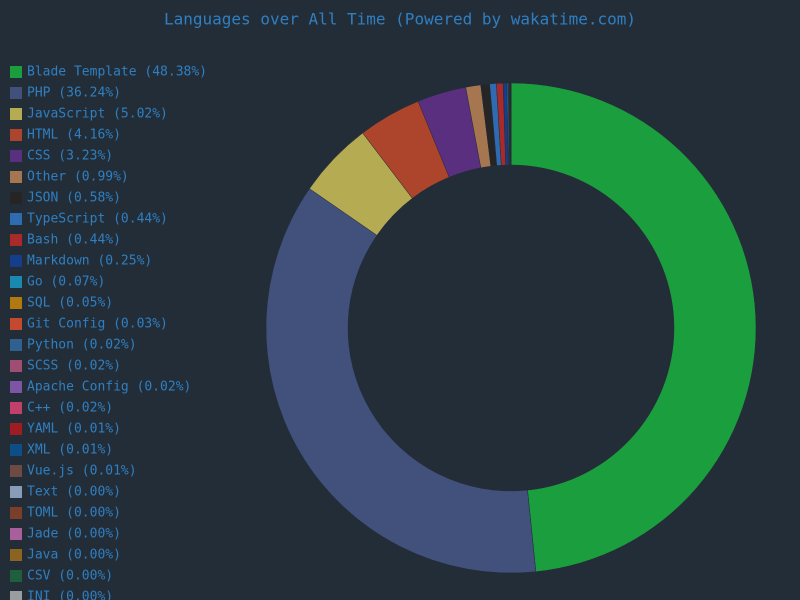 The height and width of the screenshot is (600, 800). Describe the element at coordinates (97, 114) in the screenshot. I see `legend-label: JavaScript (5.02%)` at that location.